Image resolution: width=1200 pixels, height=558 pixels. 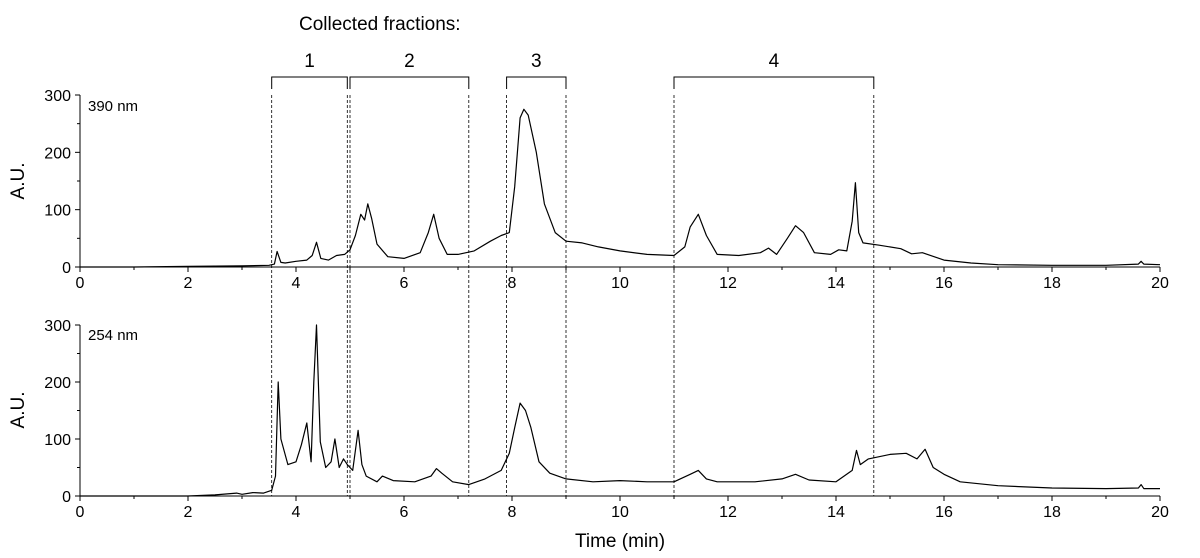 I want to click on panel-254nm-x-tick-label: 18, so click(x=1052, y=512).